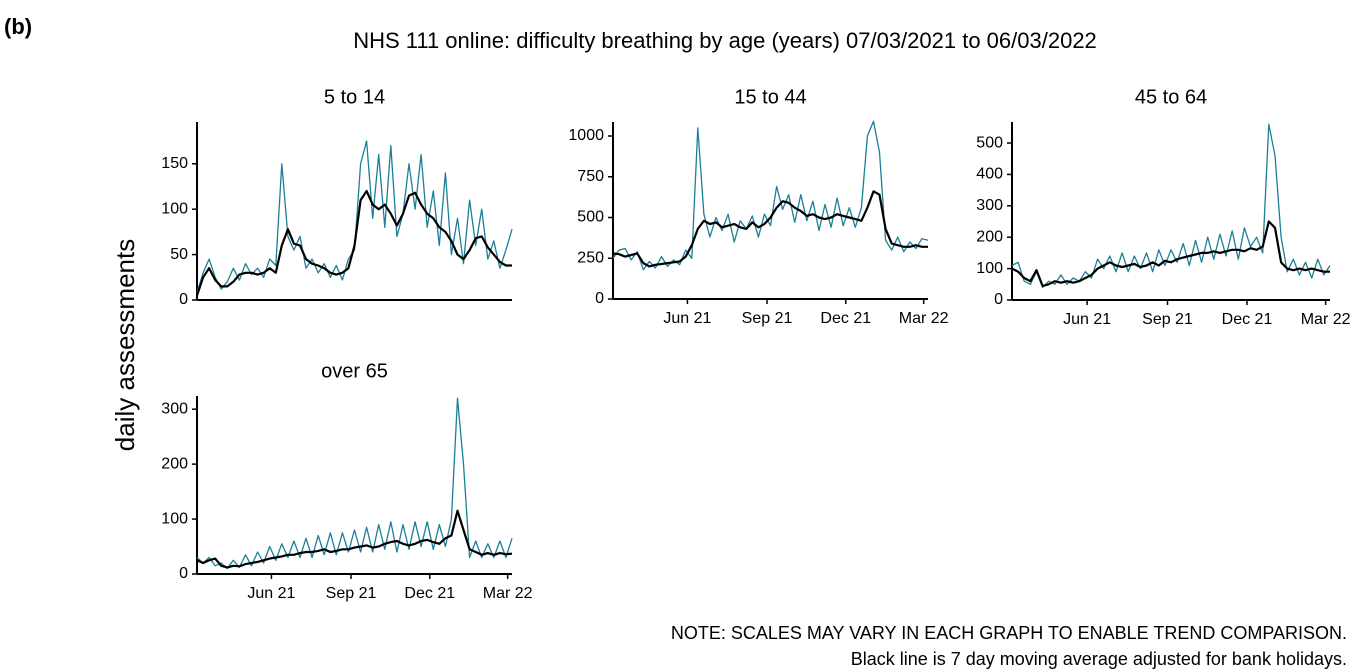 Image resolution: width=1357 pixels, height=672 pixels. What do you see at coordinates (770, 97) in the screenshot?
I see `facet-title: 15 to 44` at bounding box center [770, 97].